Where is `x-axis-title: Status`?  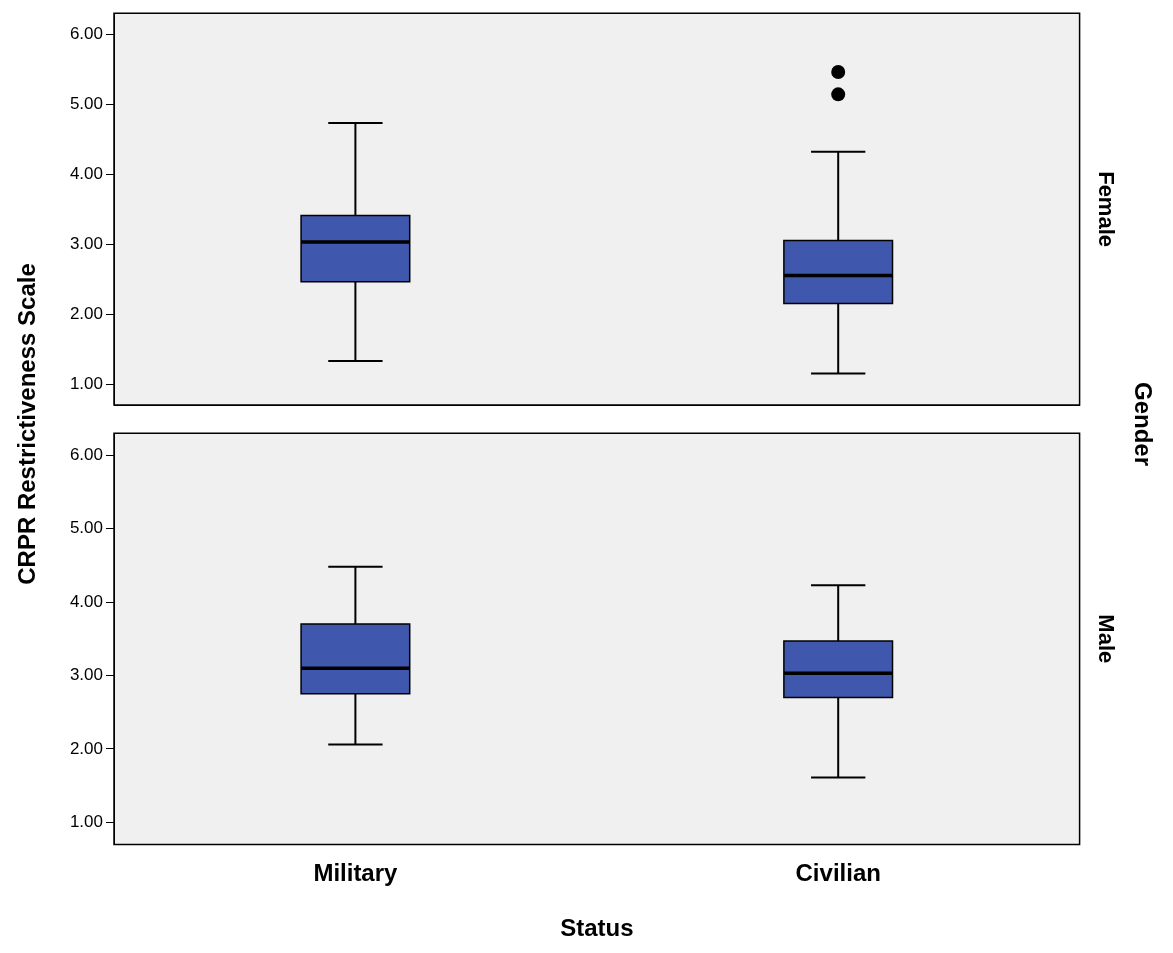
x-axis-title: Status is located at coordinates (597, 928).